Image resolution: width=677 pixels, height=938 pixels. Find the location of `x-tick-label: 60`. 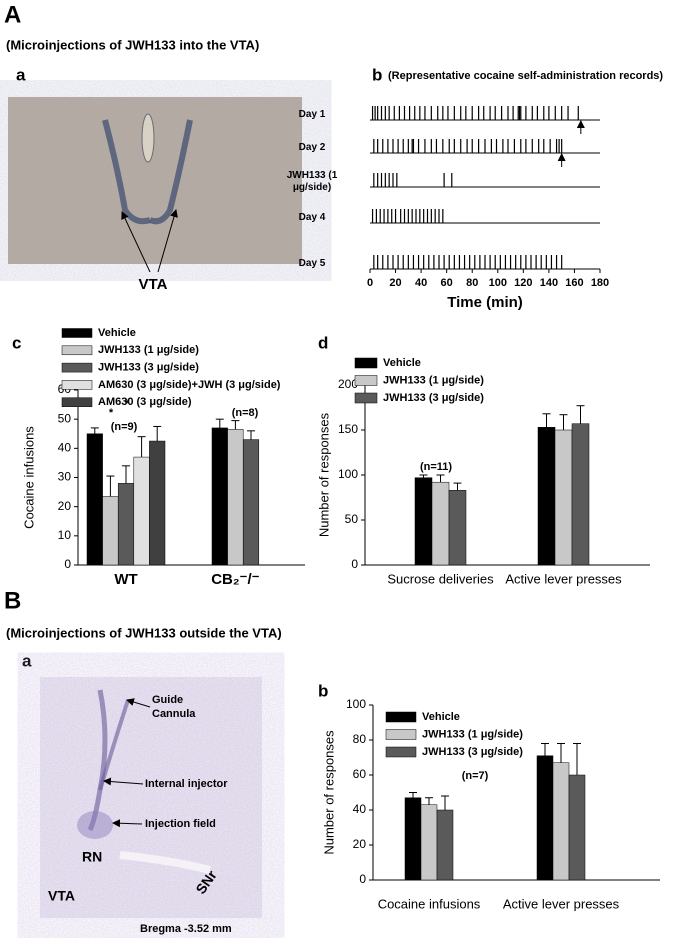

x-tick-label: 60 is located at coordinates (447, 283).